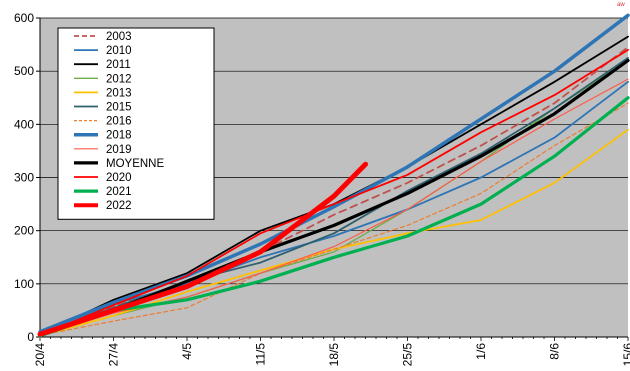 The image size is (630, 371). What do you see at coordinates (119, 108) in the screenshot?
I see `legend-label: 2015` at bounding box center [119, 108].